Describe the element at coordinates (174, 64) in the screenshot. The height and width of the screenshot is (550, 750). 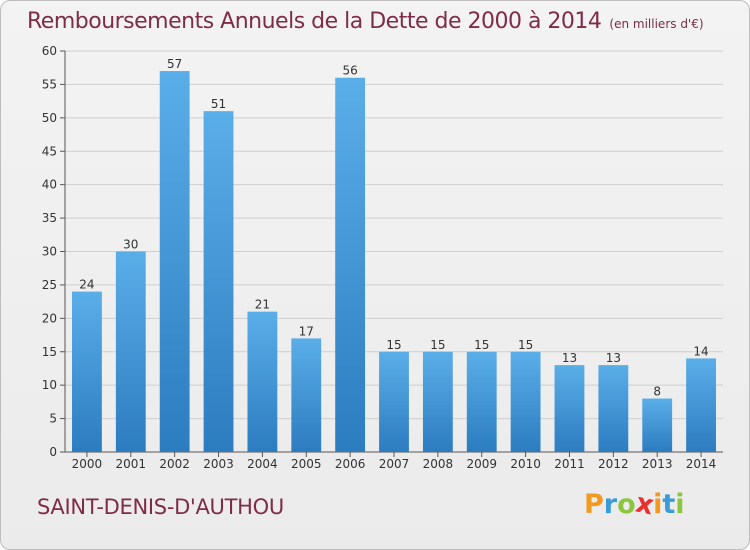
I see `data-label: 57` at that location.